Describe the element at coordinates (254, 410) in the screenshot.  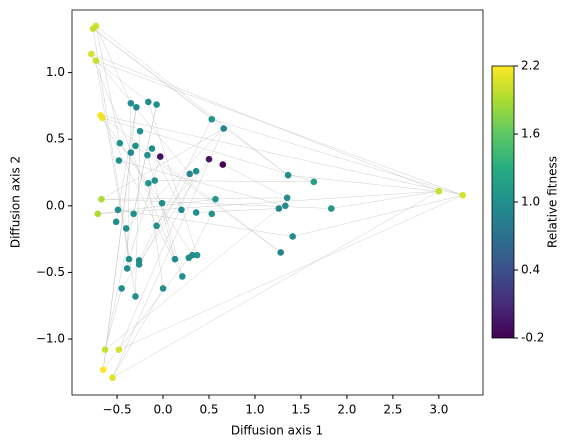
I see `x-tick-label: 1.0` at that location.